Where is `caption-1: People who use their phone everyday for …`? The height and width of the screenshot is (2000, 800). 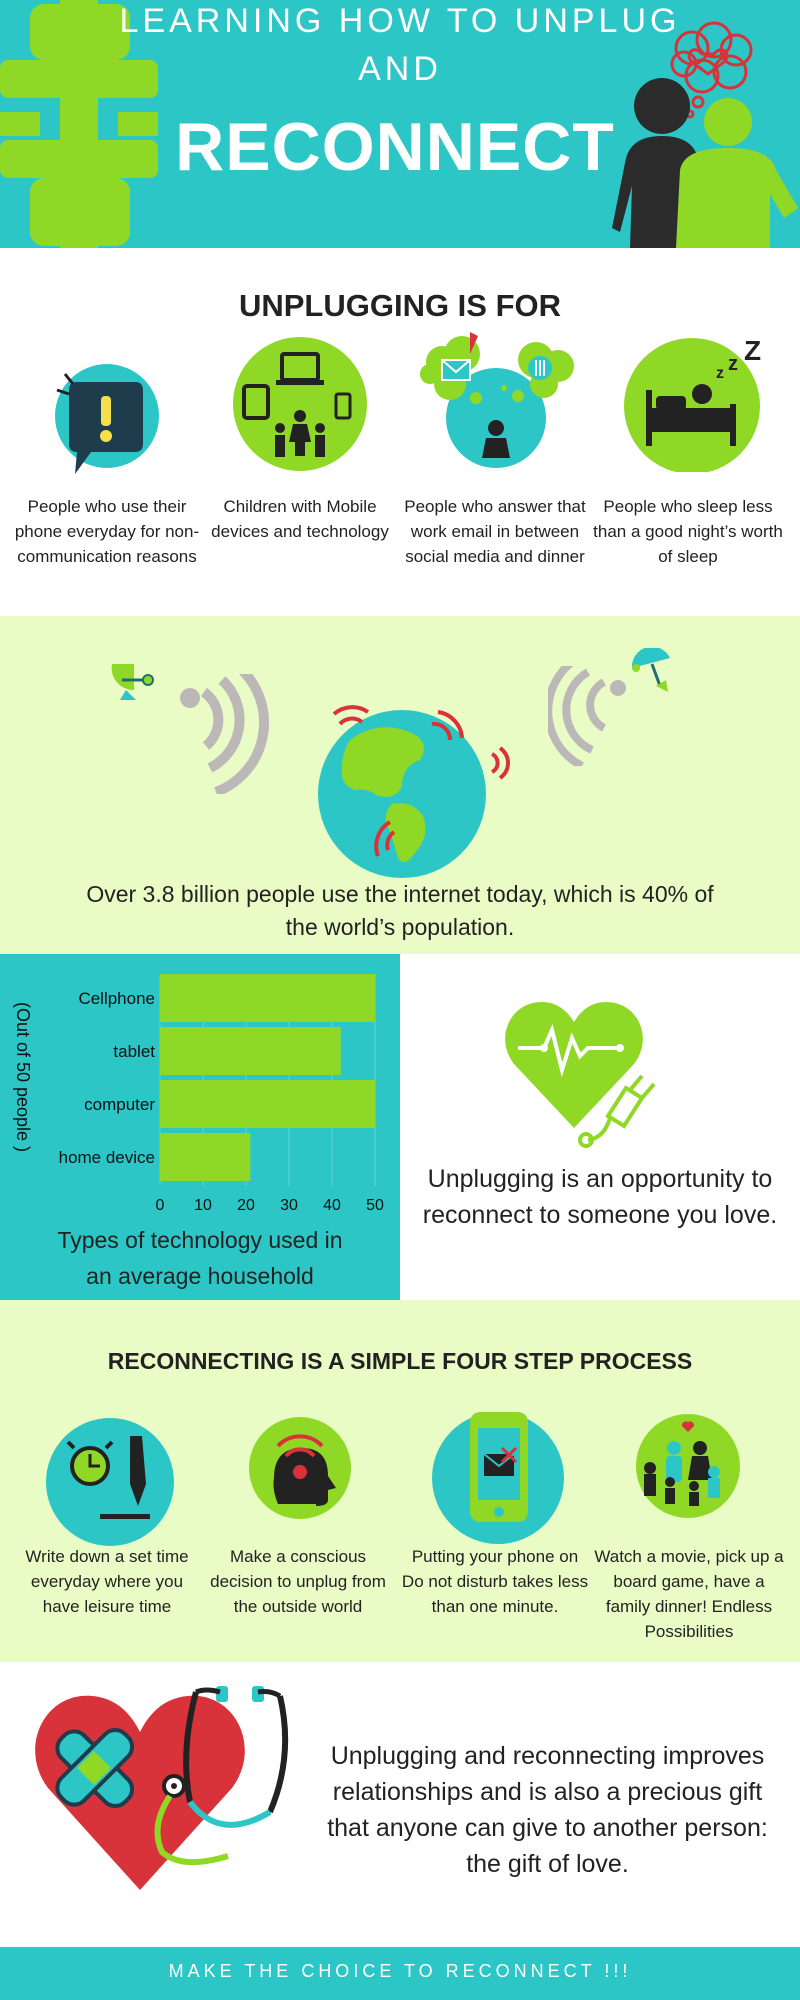
caption-1: People who use their phone everyday for … is located at coordinates (107, 531).